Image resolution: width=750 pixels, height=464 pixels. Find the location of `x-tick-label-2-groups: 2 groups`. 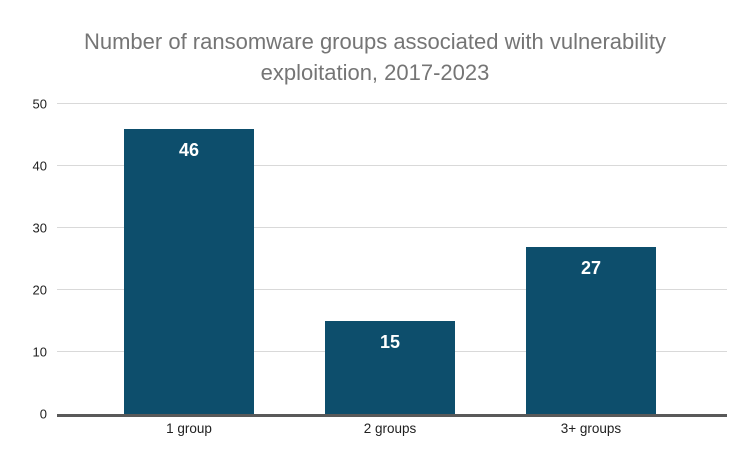

x-tick-label-2-groups: 2 groups is located at coordinates (390, 428).